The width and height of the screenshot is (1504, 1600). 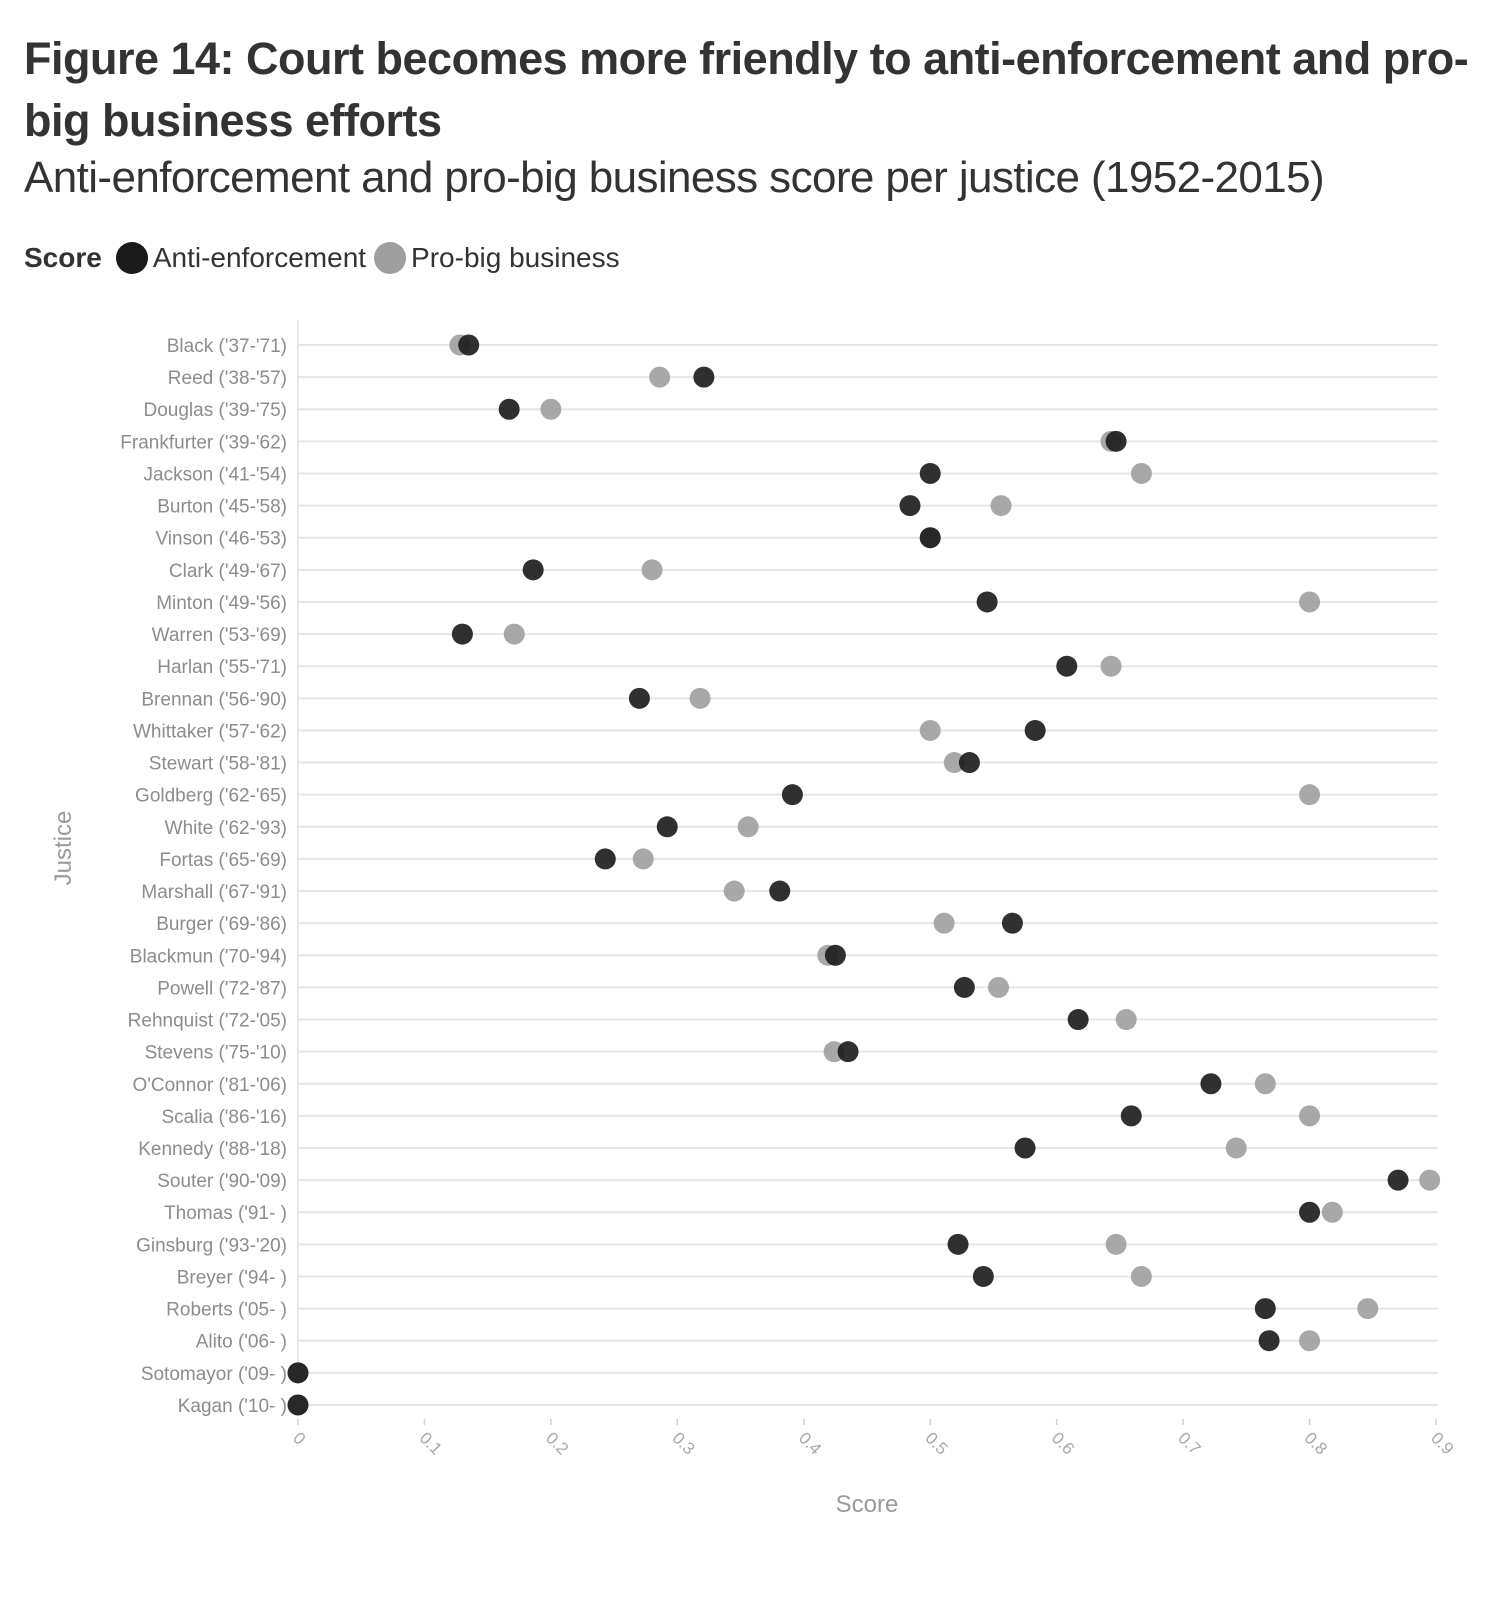 I want to click on x-tick-label: 0.2, so click(x=557, y=1443).